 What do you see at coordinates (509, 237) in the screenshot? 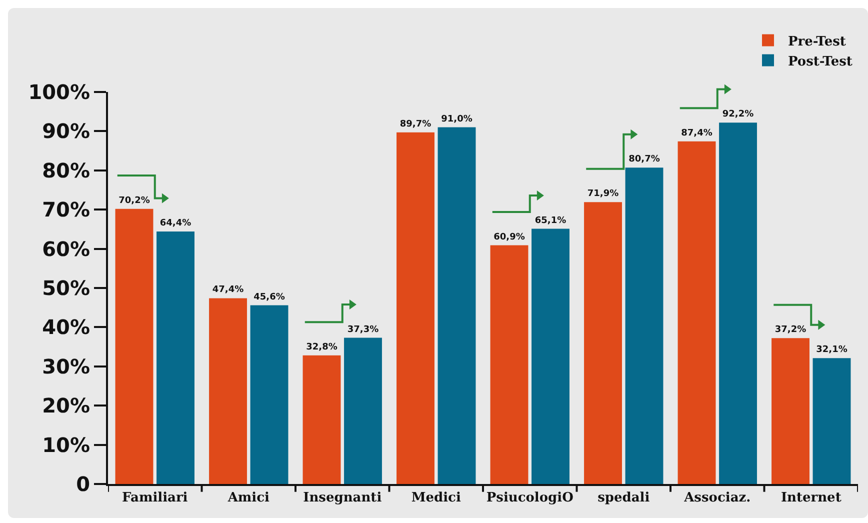
I see `data-label: 60,9%` at bounding box center [509, 237].